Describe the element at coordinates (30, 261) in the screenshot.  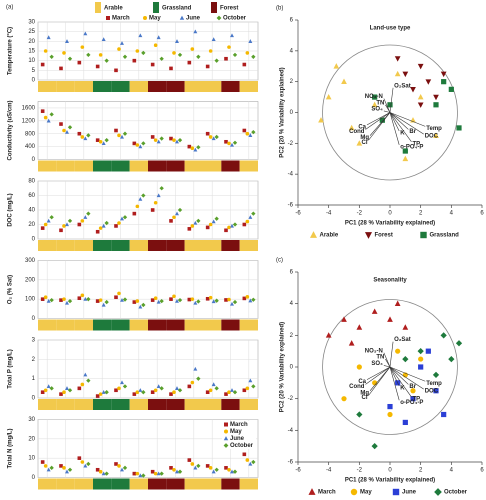
I see `y-tick-label: 300` at that location.